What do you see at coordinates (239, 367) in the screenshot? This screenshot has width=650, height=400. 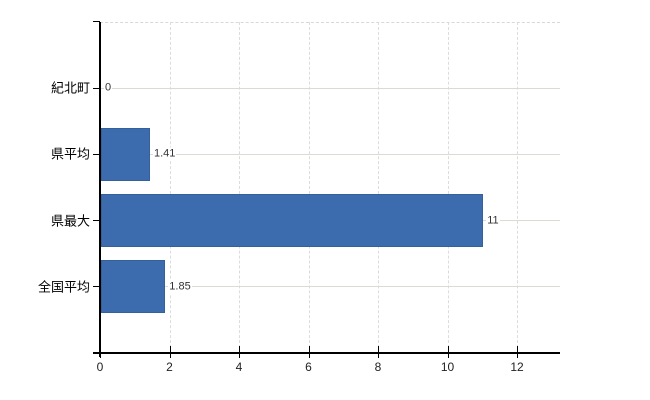 I see `x-tick-label: 4` at bounding box center [239, 367].